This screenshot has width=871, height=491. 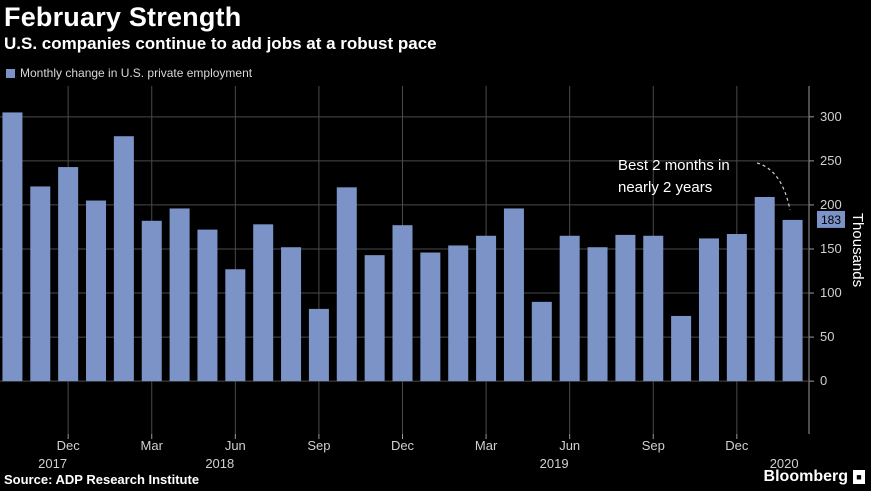 What do you see at coordinates (827, 336) in the screenshot?
I see `y-tick-label: 50` at bounding box center [827, 336].